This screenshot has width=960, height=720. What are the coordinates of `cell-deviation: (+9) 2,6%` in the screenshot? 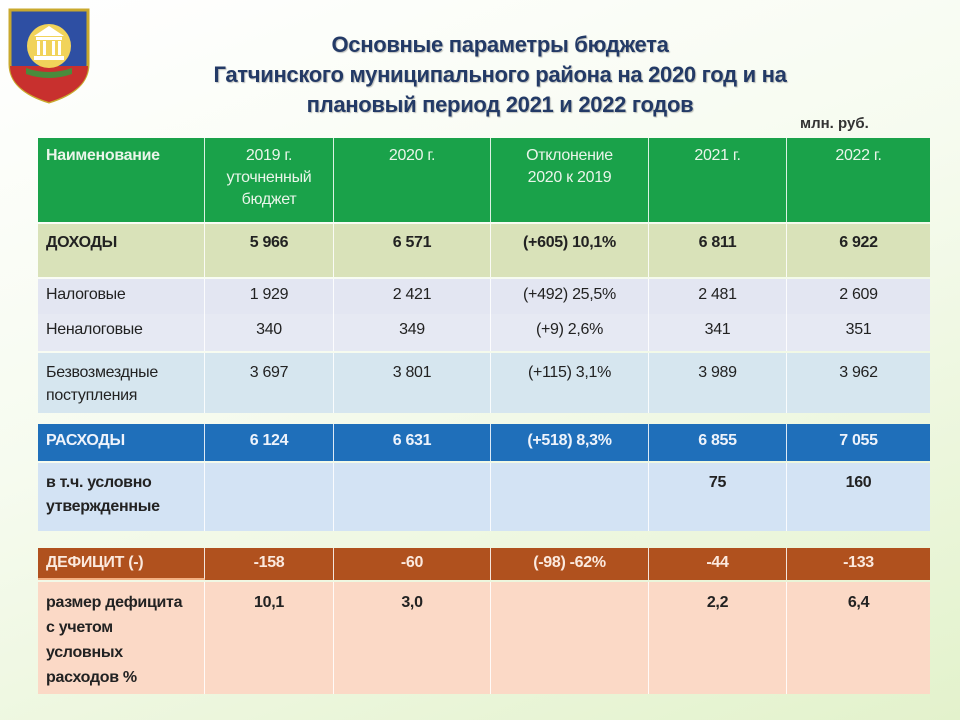 It's located at (570, 332).